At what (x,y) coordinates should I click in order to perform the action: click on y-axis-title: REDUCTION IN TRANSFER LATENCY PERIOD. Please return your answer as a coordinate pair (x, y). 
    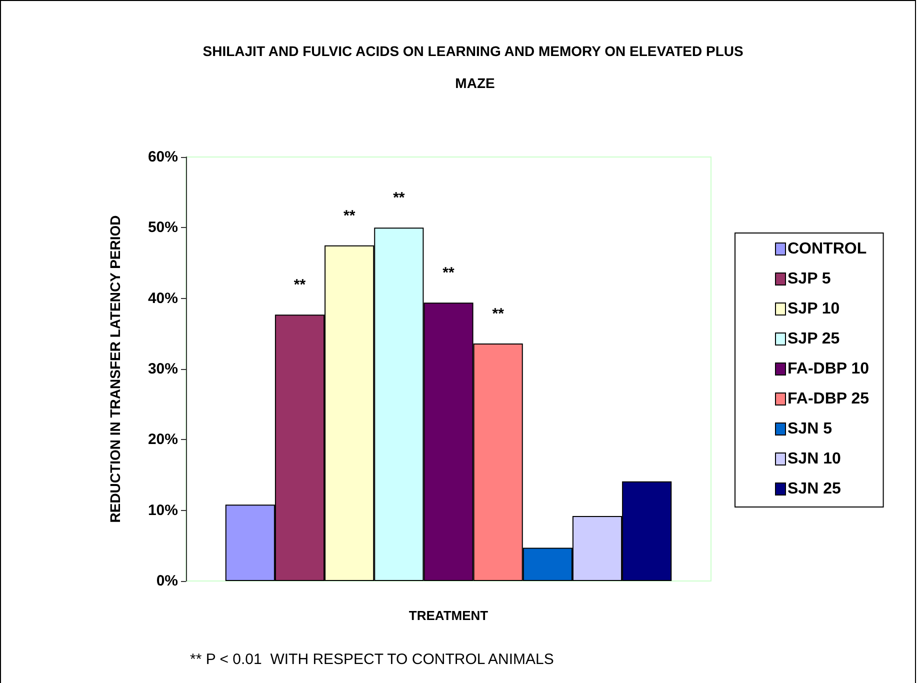
    Looking at the image, I should click on (115, 369).